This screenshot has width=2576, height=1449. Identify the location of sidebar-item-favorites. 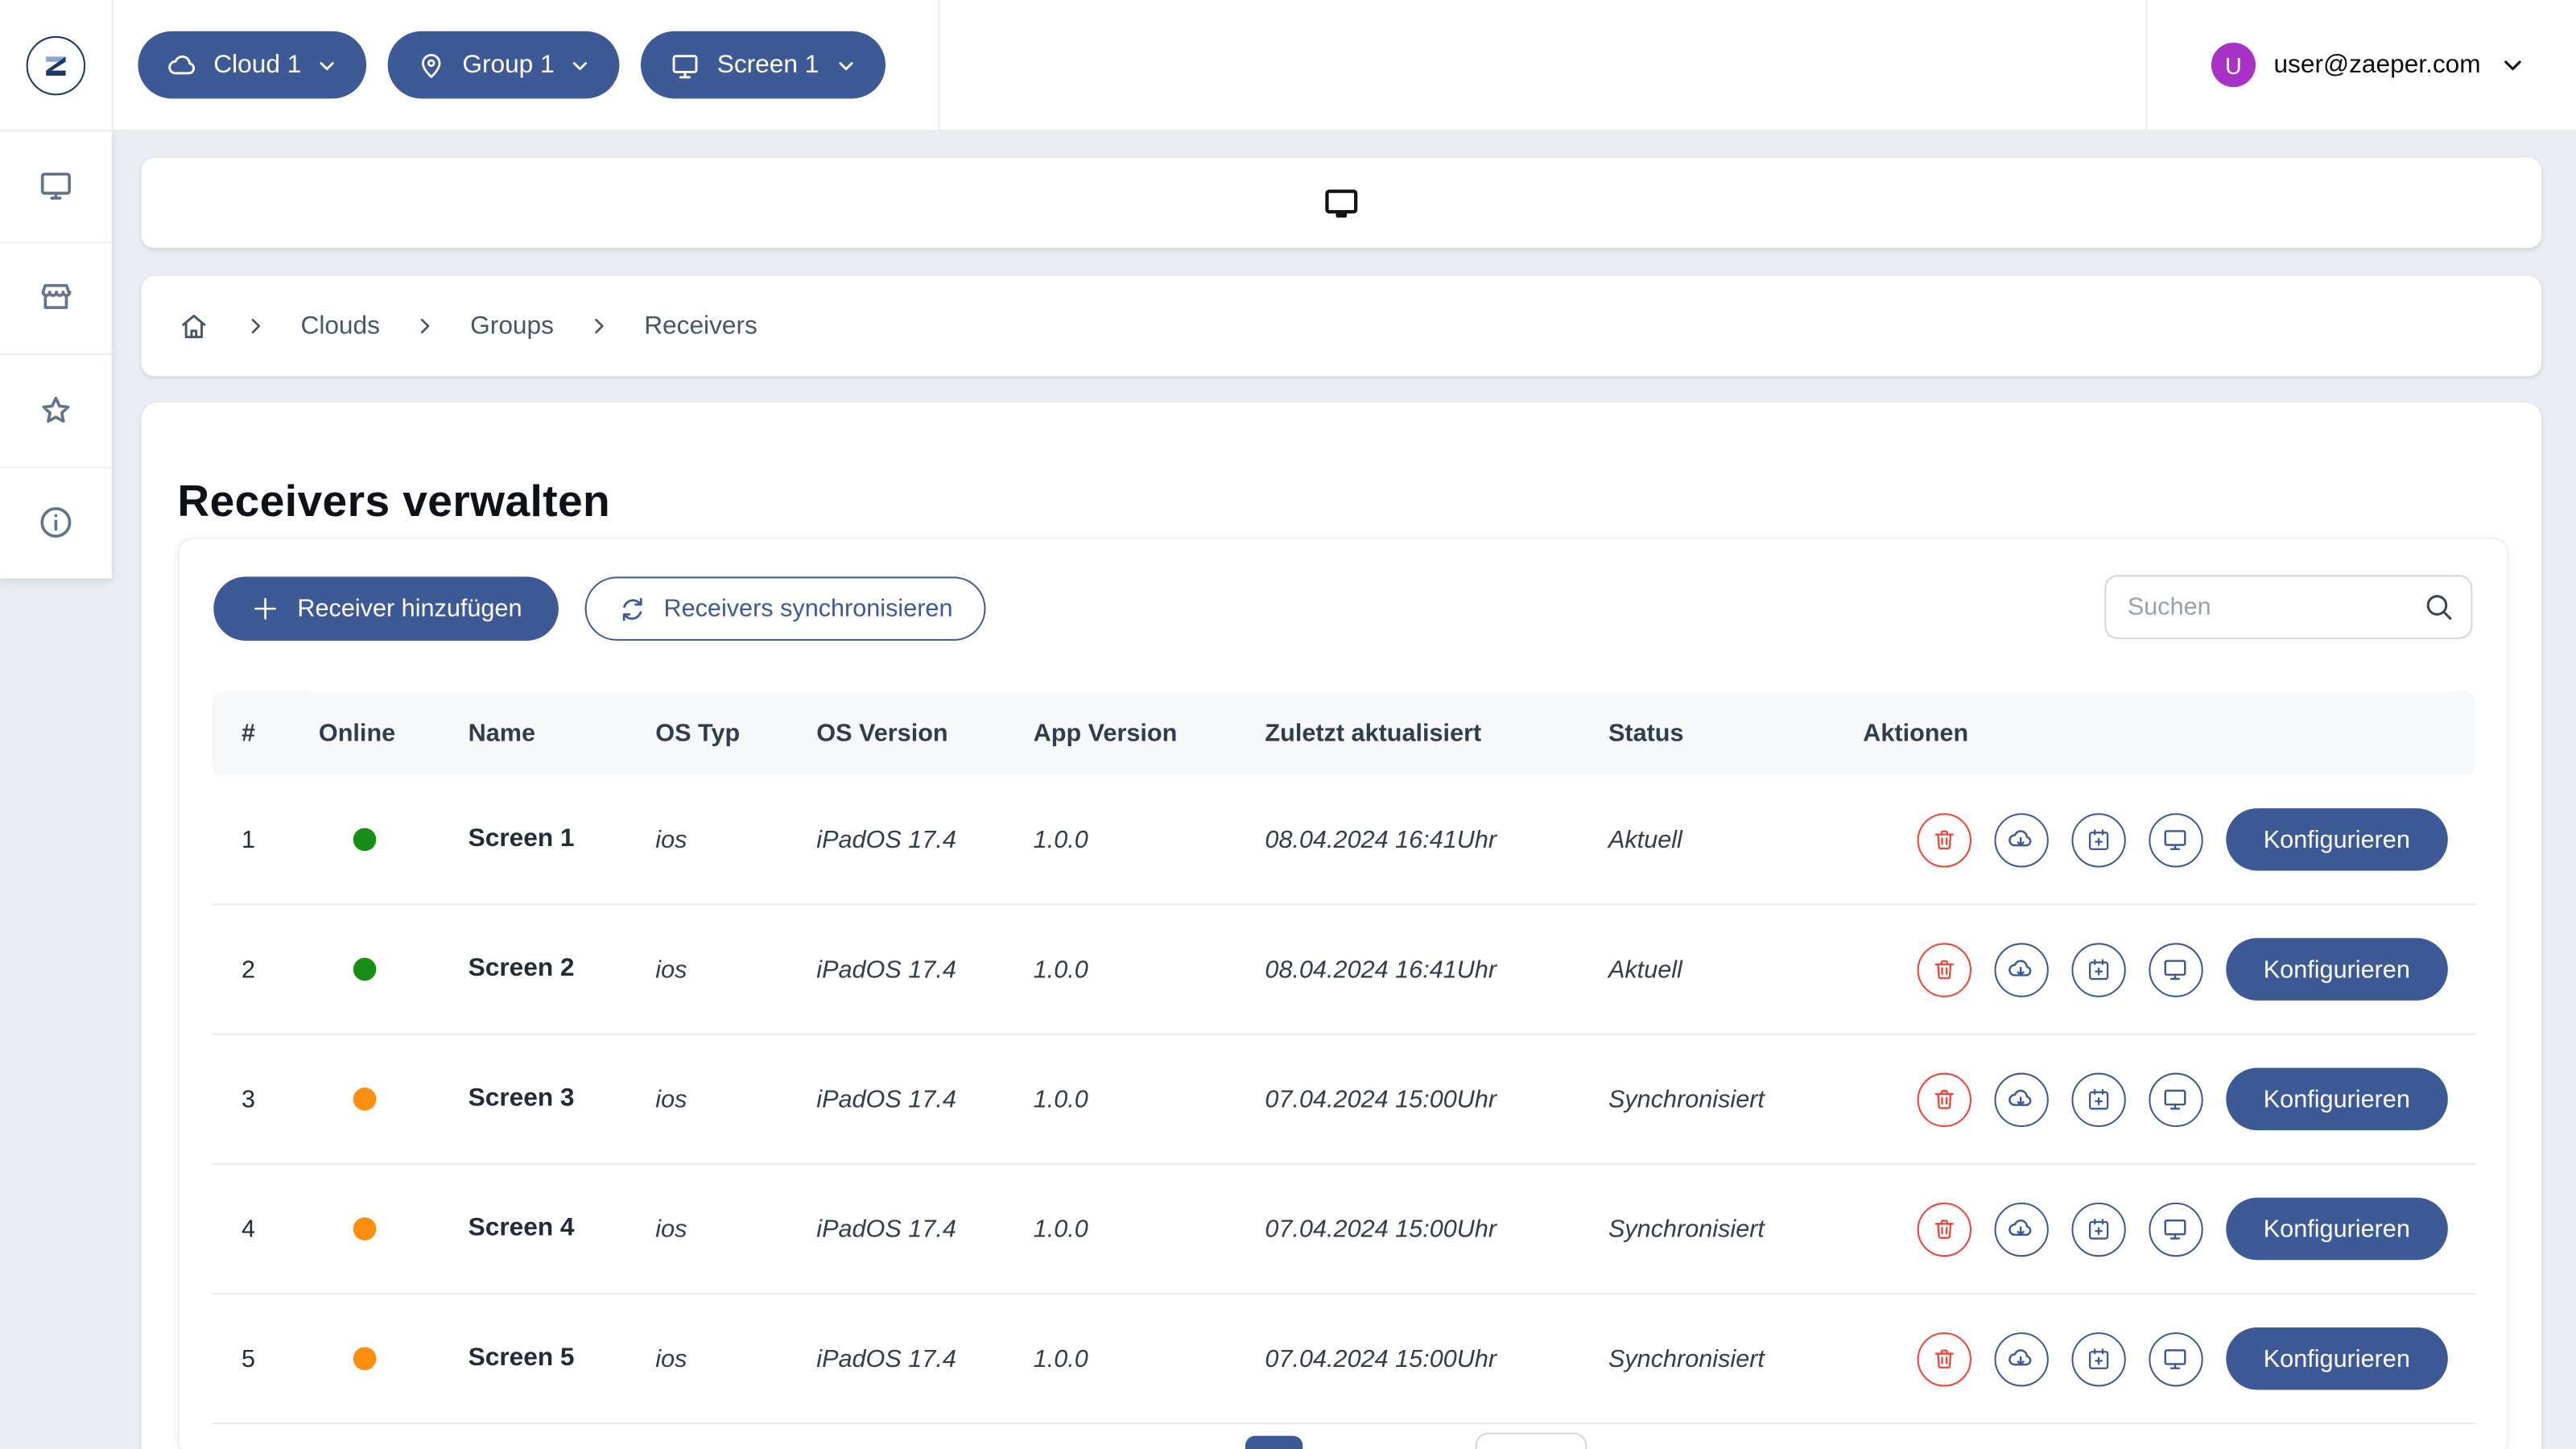
(56, 411).